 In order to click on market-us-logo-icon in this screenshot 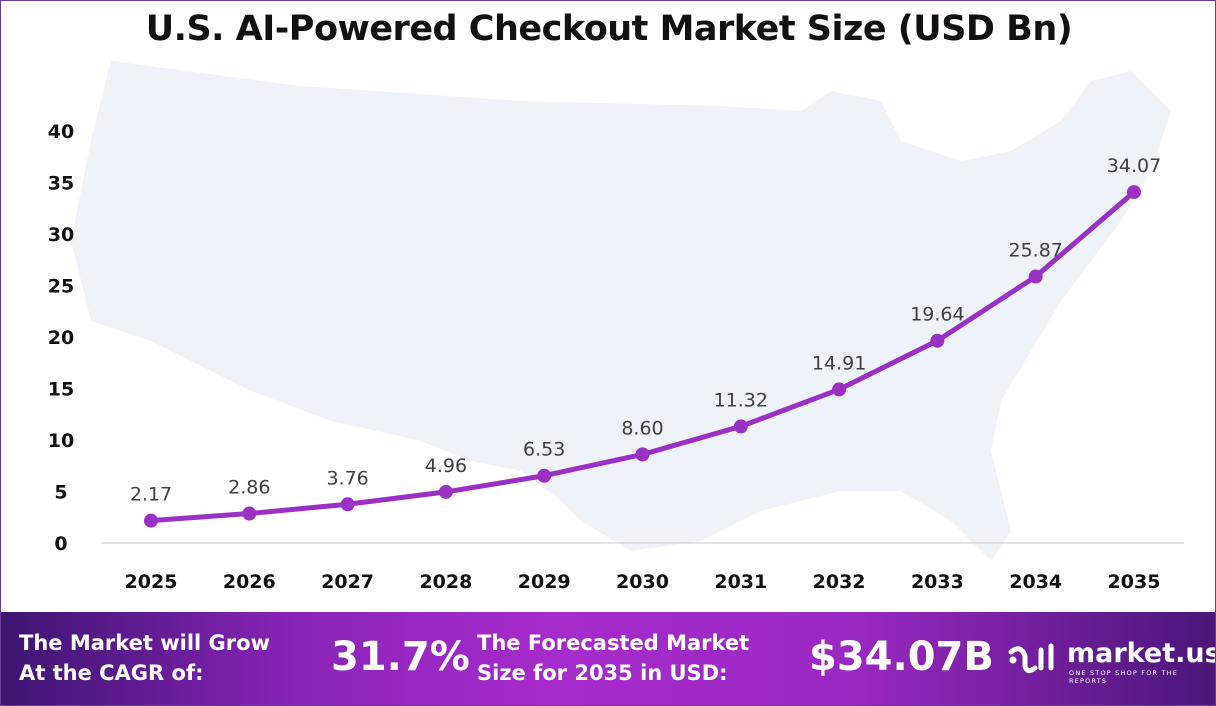, I will do `click(1031, 658)`.